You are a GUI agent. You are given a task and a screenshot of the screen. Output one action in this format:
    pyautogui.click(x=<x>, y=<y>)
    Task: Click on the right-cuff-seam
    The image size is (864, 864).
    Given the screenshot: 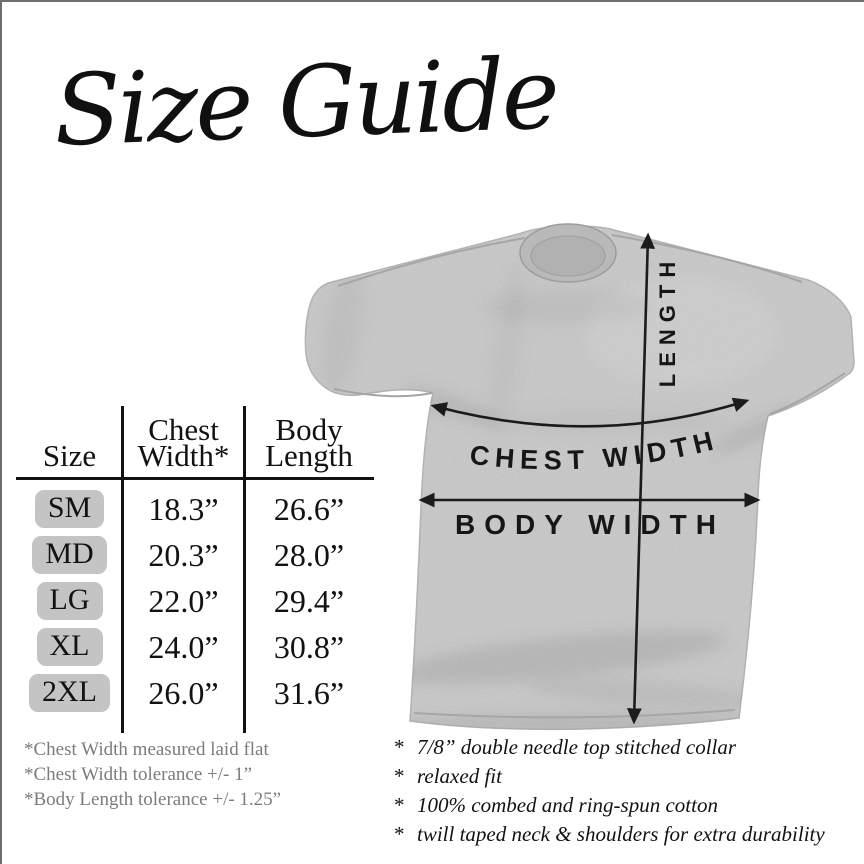 What is the action you would take?
    pyautogui.click(x=807, y=393)
    